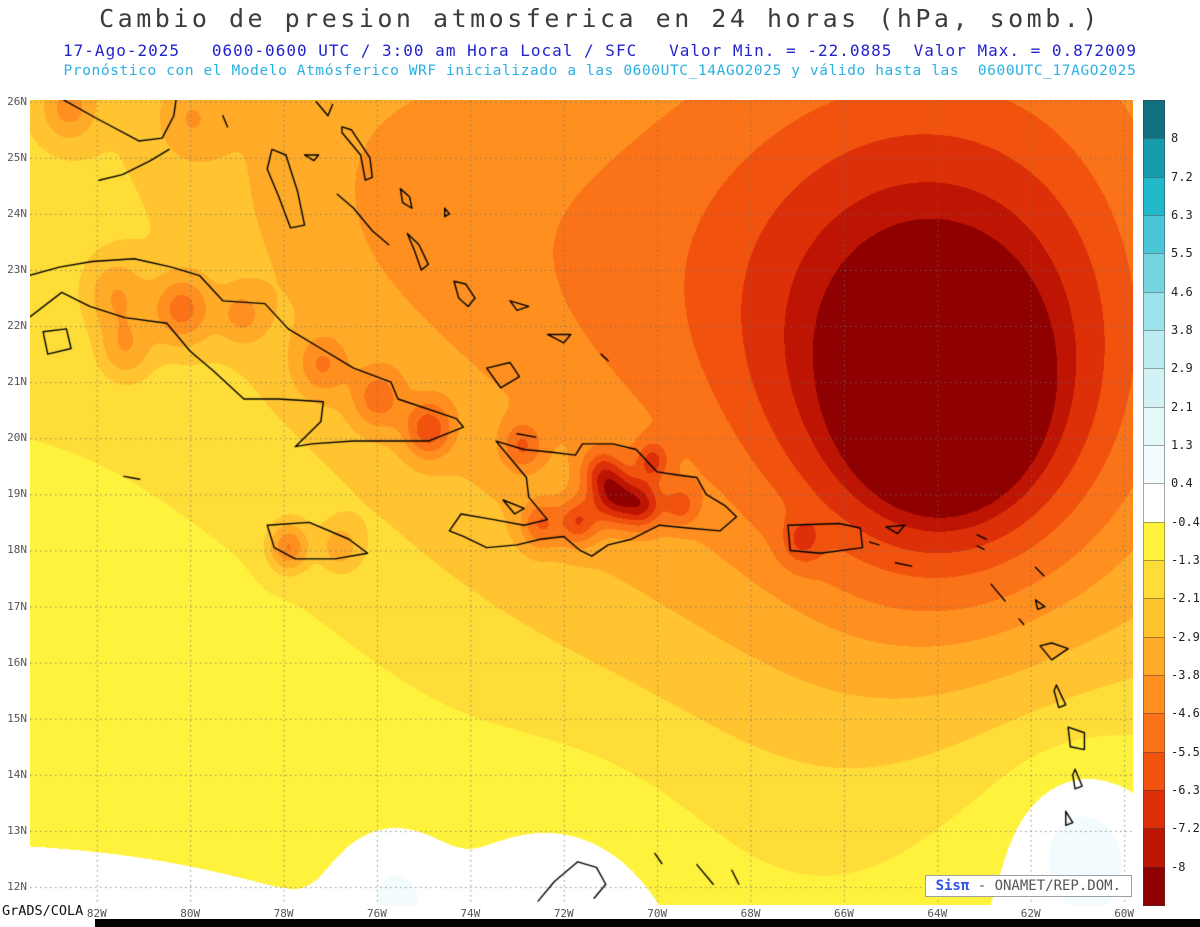 The height and width of the screenshot is (927, 1200). I want to click on lat-tick-label: 24N, so click(17, 213).